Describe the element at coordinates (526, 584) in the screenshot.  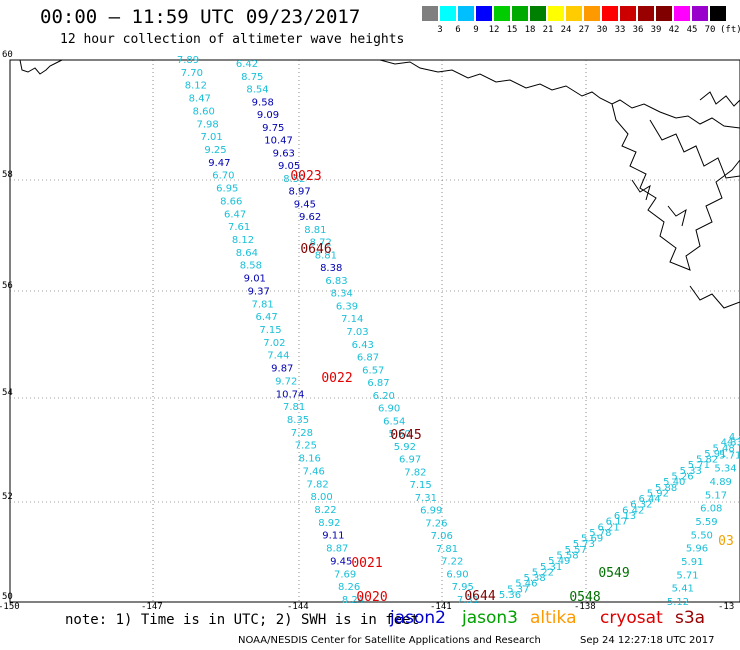
I see `wave-height-value: 5.46` at that location.